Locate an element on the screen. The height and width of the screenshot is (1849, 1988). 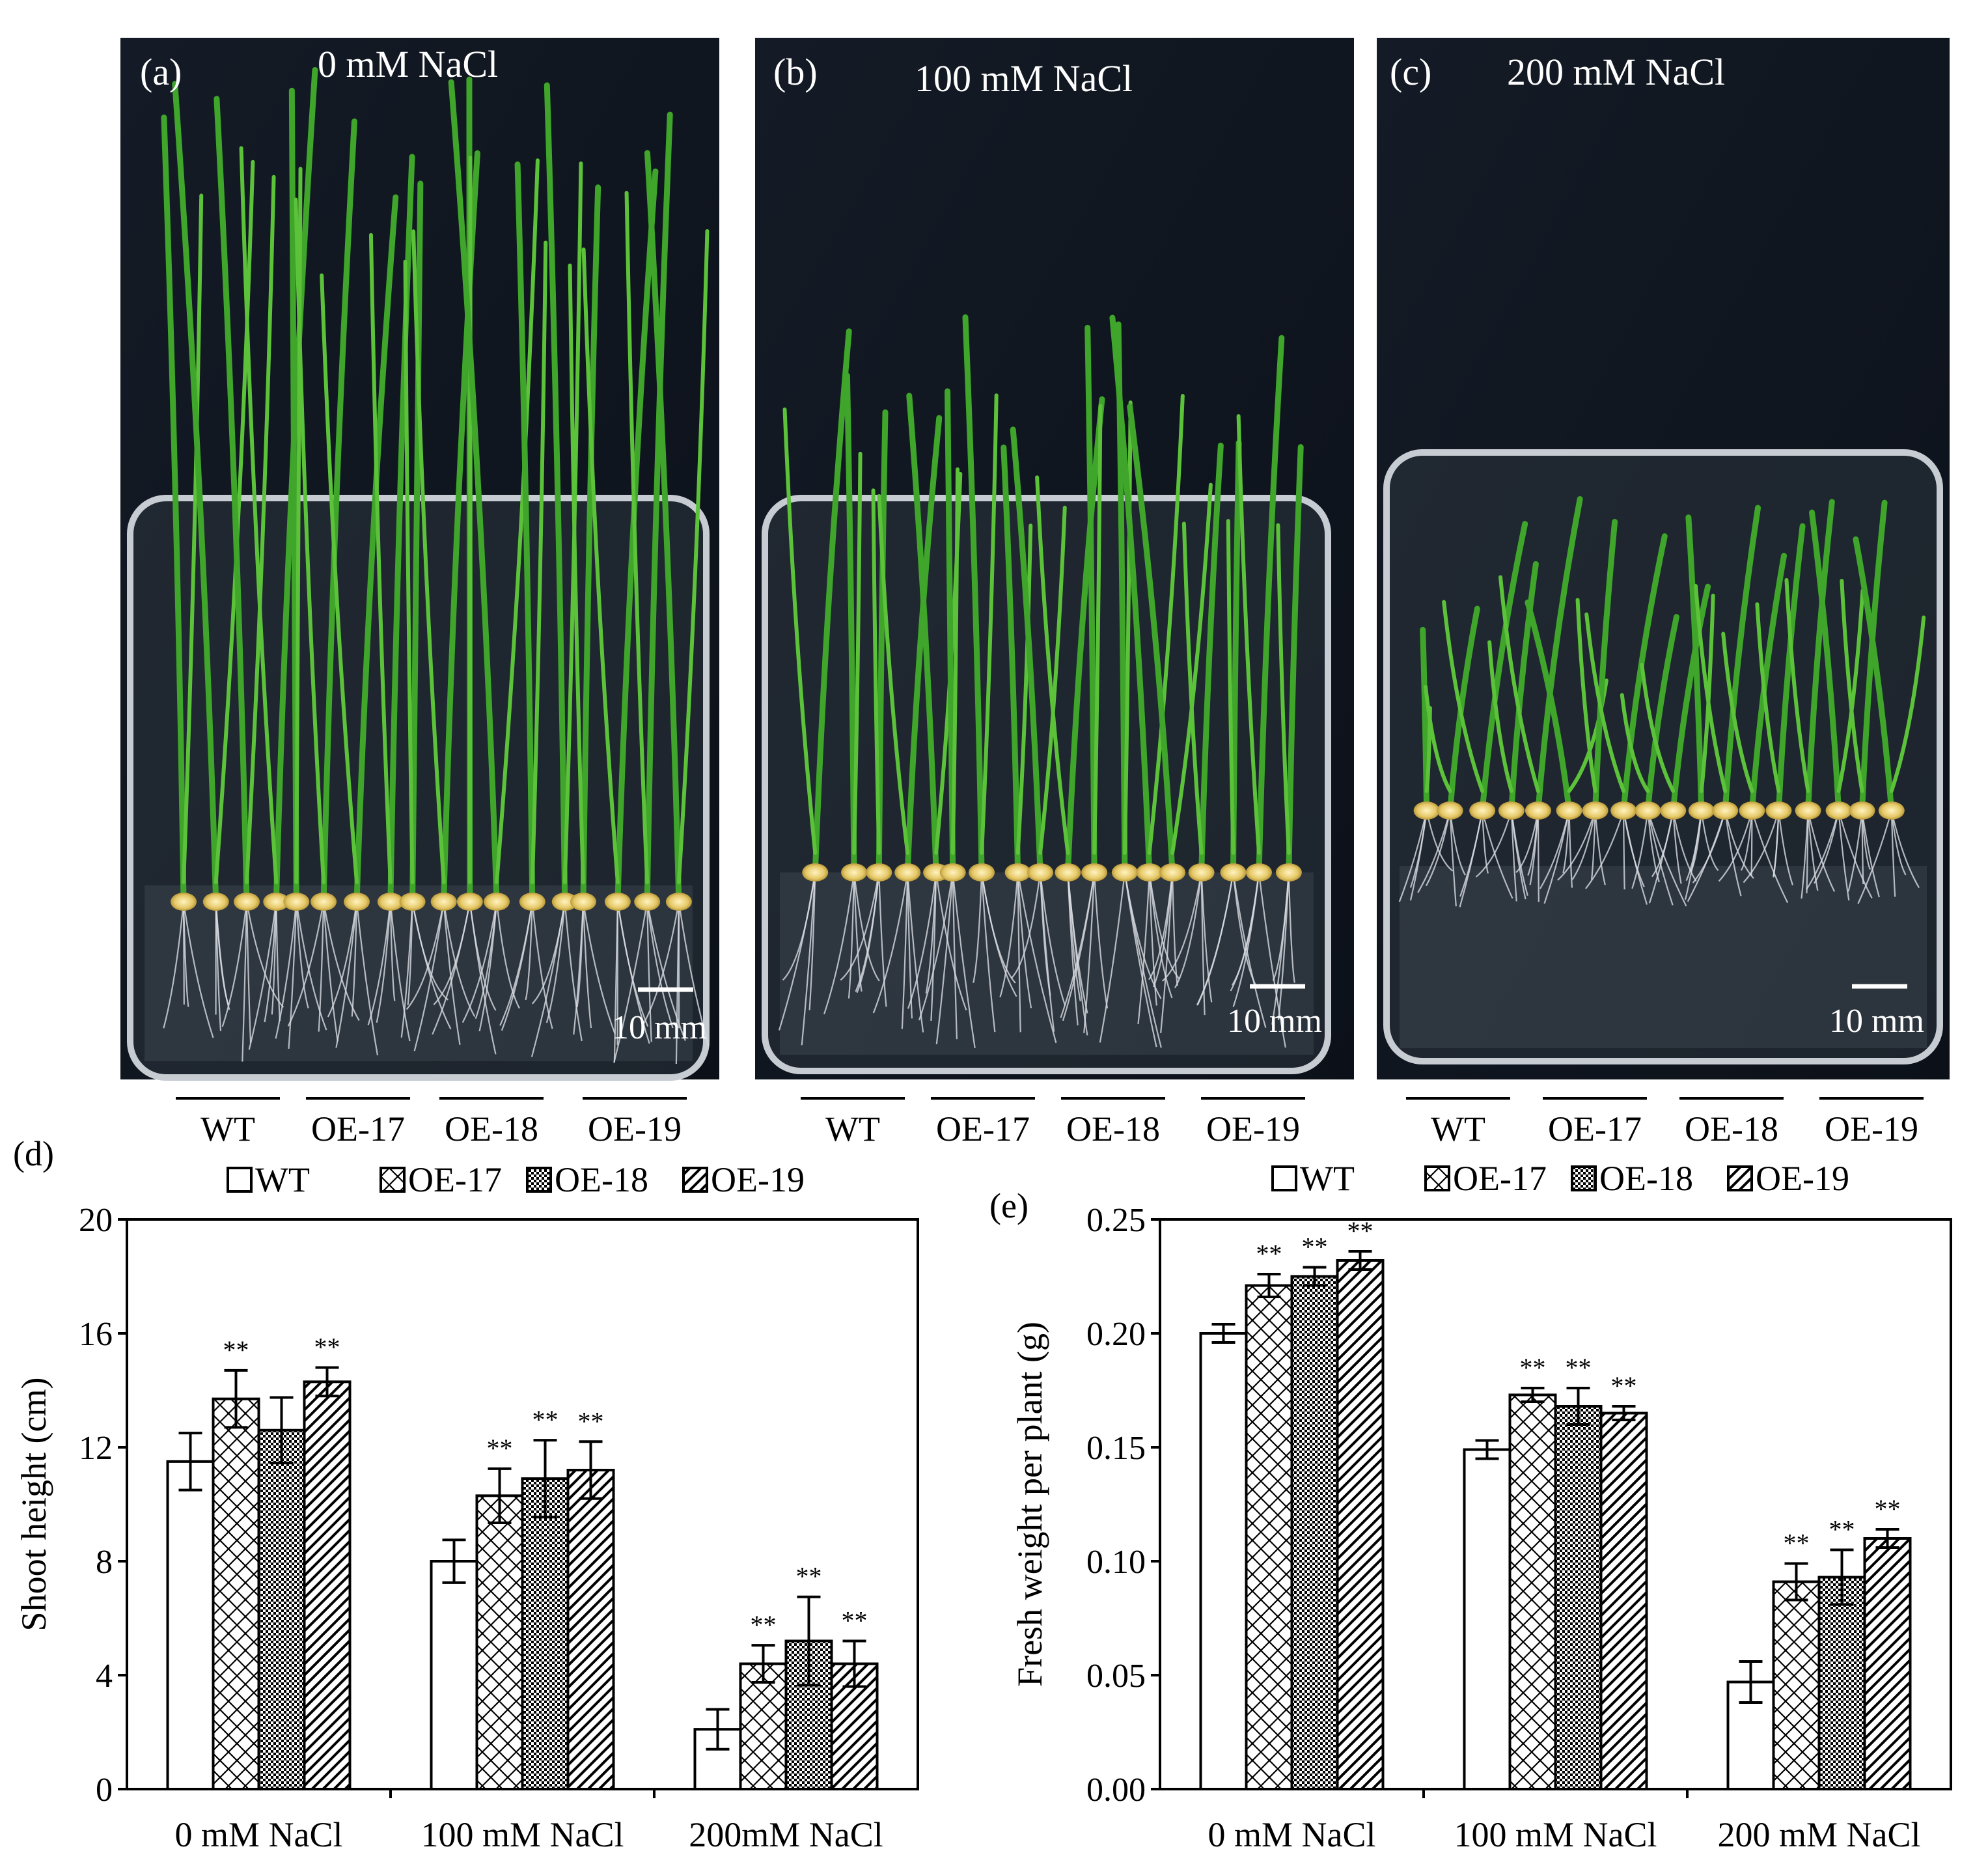
y-tick-label: 0.20 is located at coordinates (1116, 1335).